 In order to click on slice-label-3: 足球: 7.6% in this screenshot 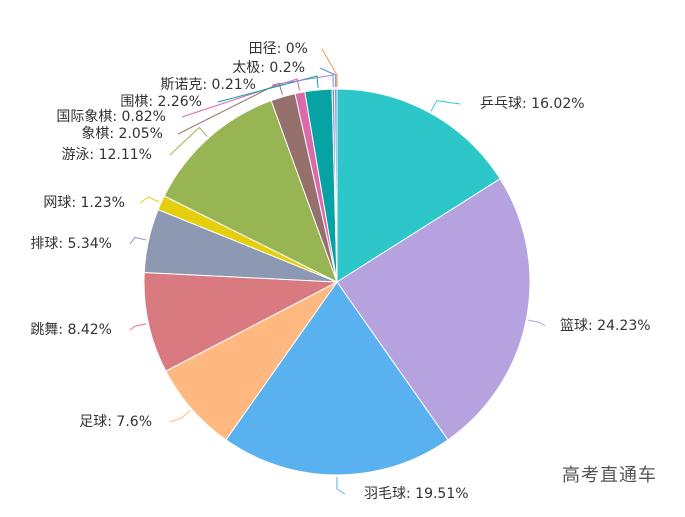, I will do `click(115, 422)`.